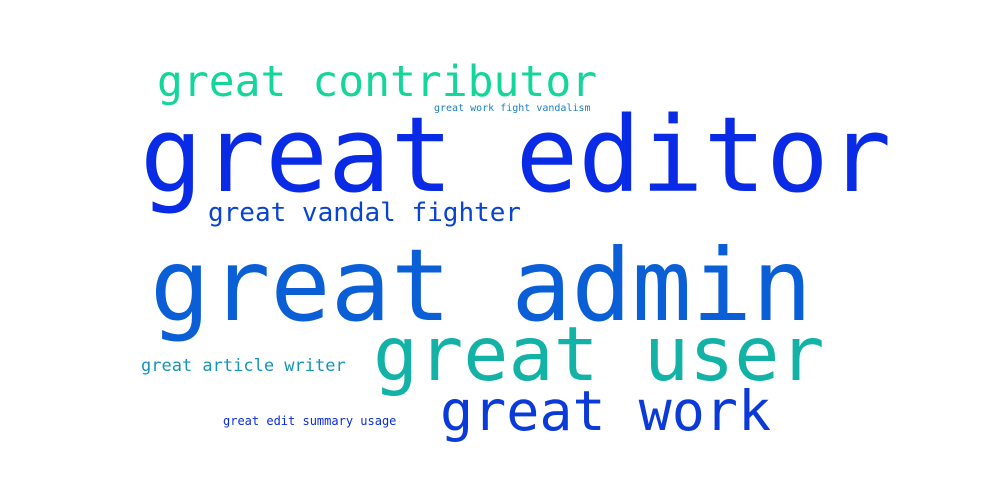 The image size is (1000, 500). Describe the element at coordinates (606, 411) in the screenshot. I see `word-great-work: great work` at that location.